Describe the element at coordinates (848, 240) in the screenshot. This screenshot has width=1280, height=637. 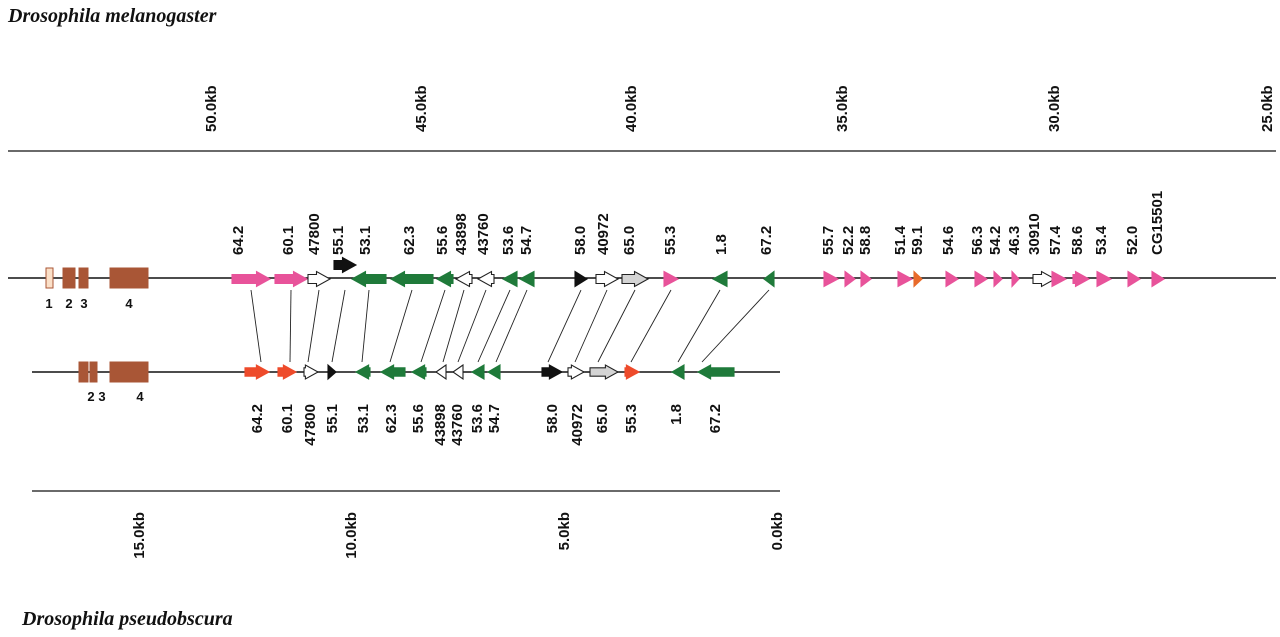
I see `melanogaster-gene-label: 52.2` at that location.